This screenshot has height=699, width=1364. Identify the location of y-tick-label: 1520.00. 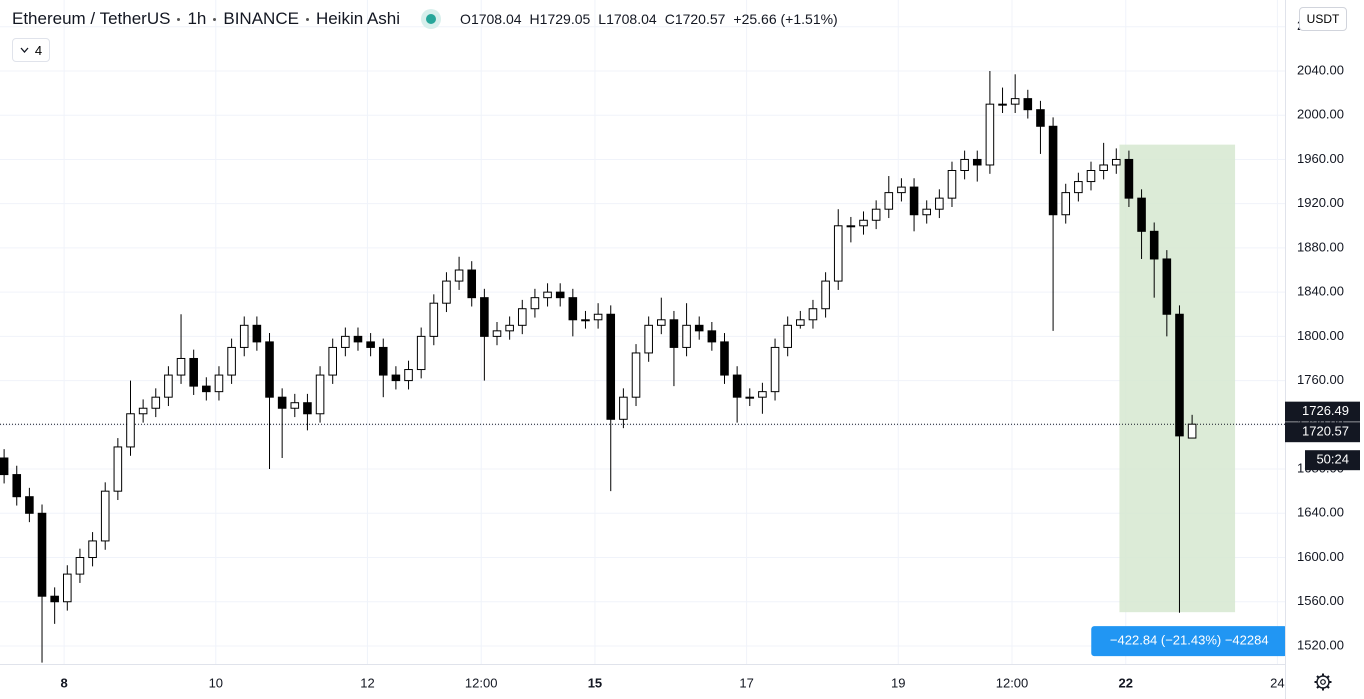
(1320, 644).